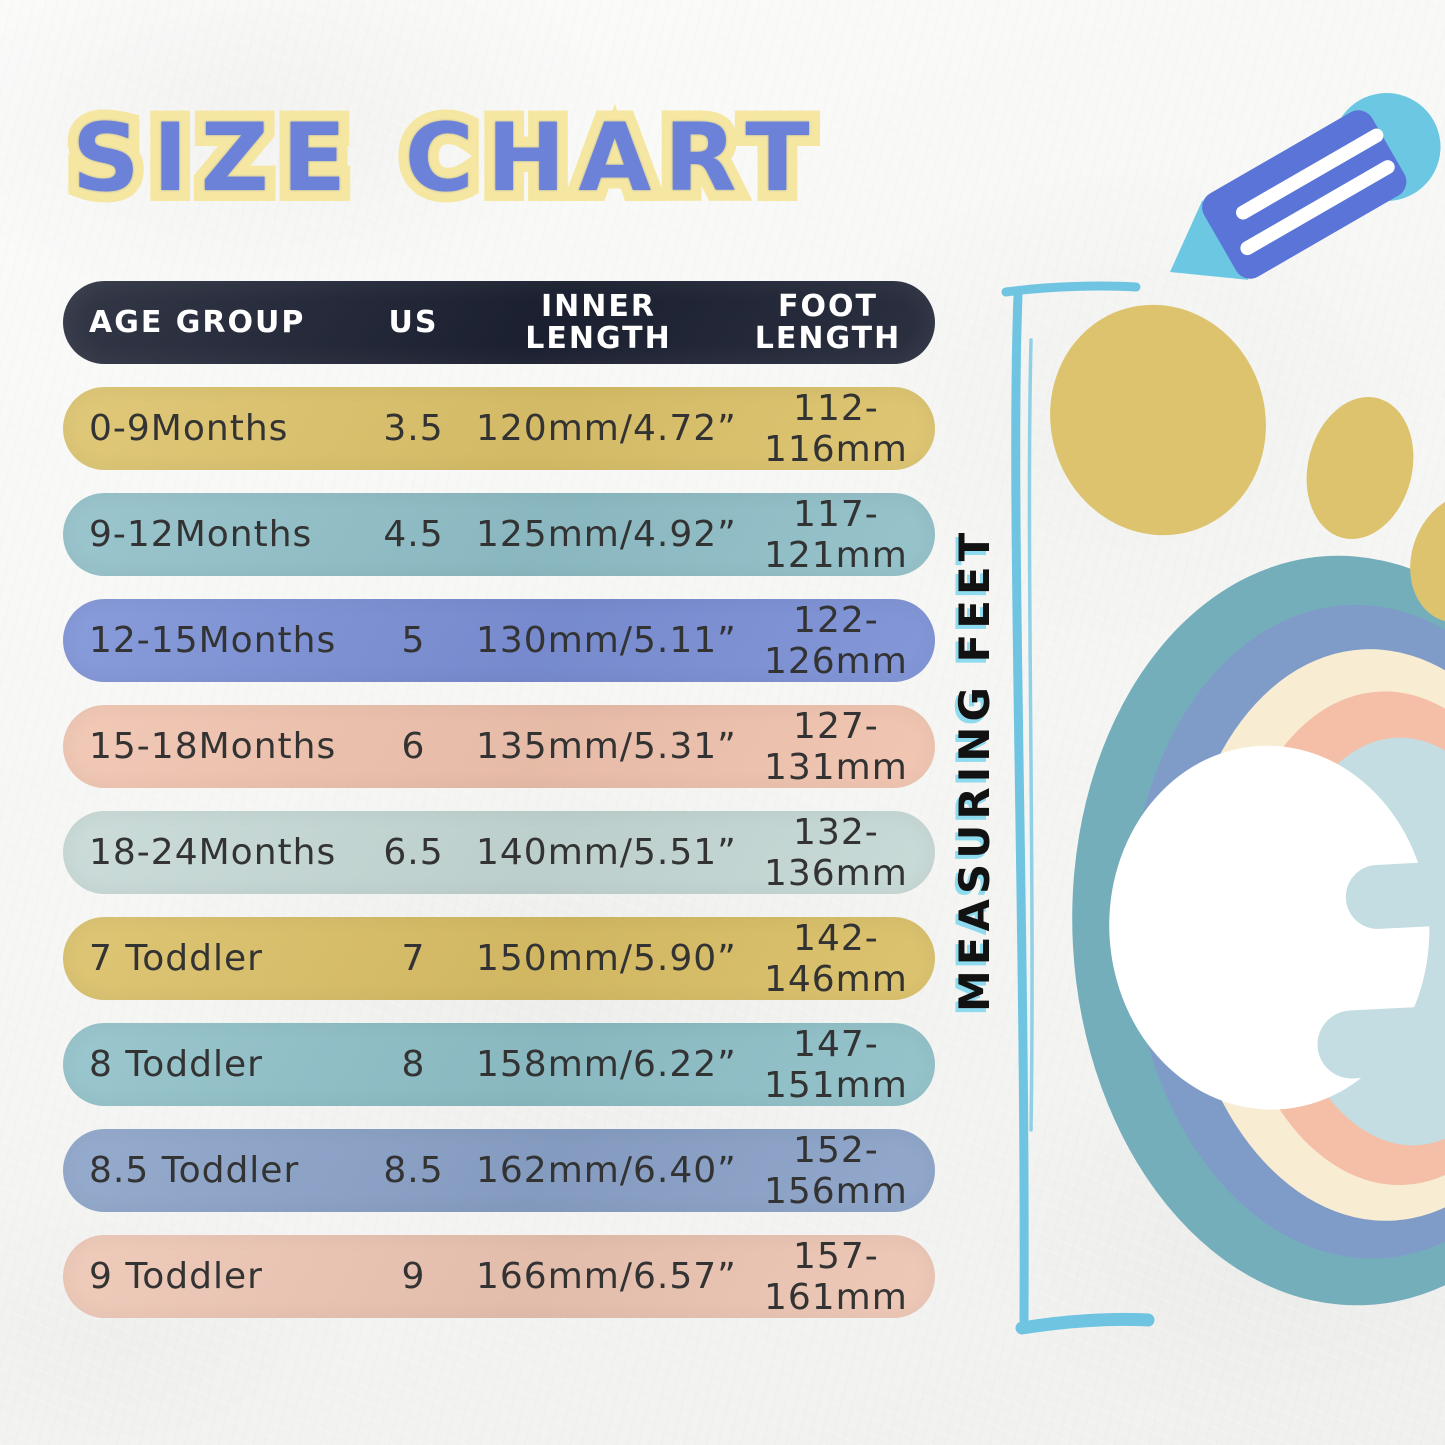 The height and width of the screenshot is (1445, 1445). What do you see at coordinates (828, 322) in the screenshot?
I see `header-cell-foot-length: FOOT LENGTH` at bounding box center [828, 322].